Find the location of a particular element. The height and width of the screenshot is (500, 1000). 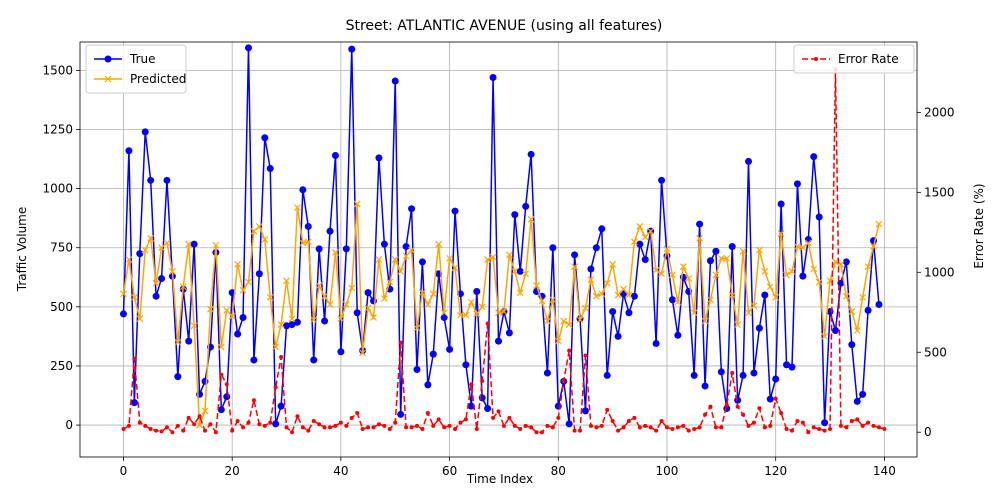

y-tick-label: 500 is located at coordinates (61, 307).